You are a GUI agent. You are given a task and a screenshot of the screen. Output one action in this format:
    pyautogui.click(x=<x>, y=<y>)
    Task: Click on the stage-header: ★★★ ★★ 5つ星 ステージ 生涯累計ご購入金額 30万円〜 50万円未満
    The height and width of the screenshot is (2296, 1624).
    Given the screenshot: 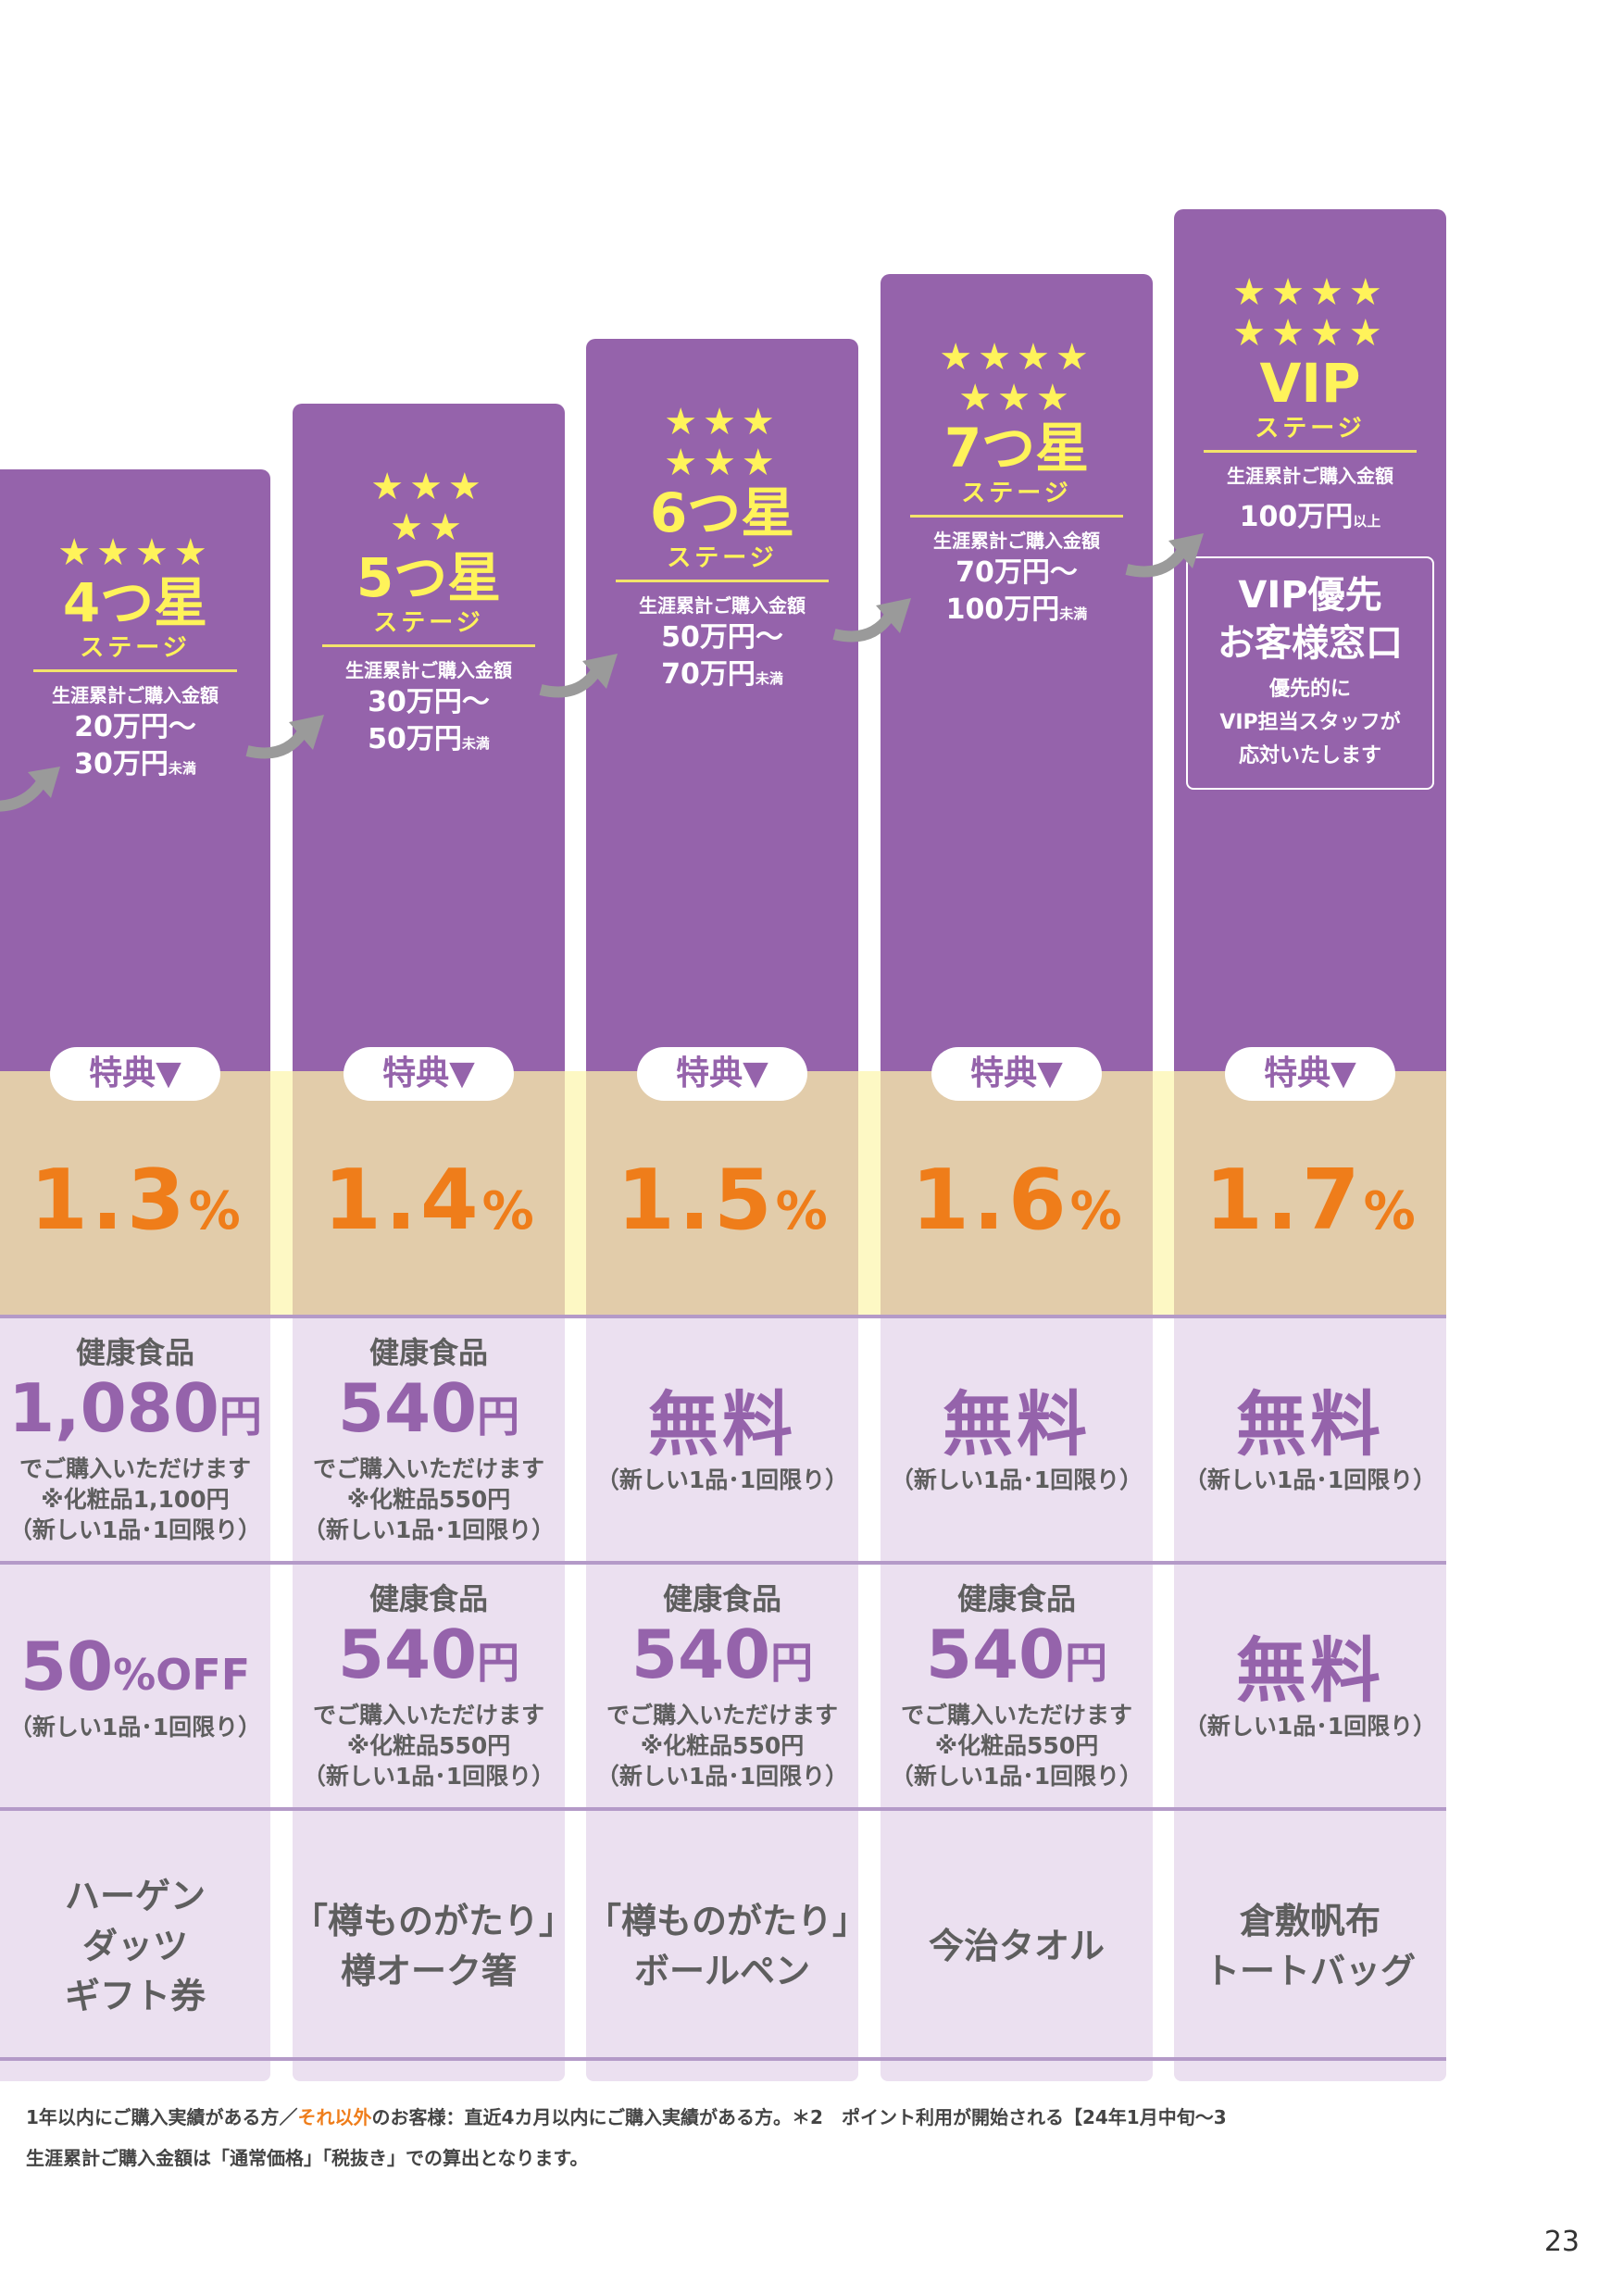 What is the action you would take?
    pyautogui.click(x=429, y=737)
    